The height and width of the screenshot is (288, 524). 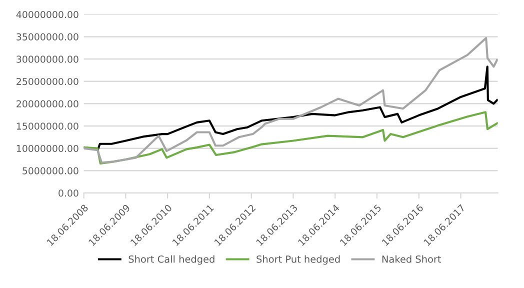 I want to click on y-tick-label: 15000000.00, so click(x=47, y=126).